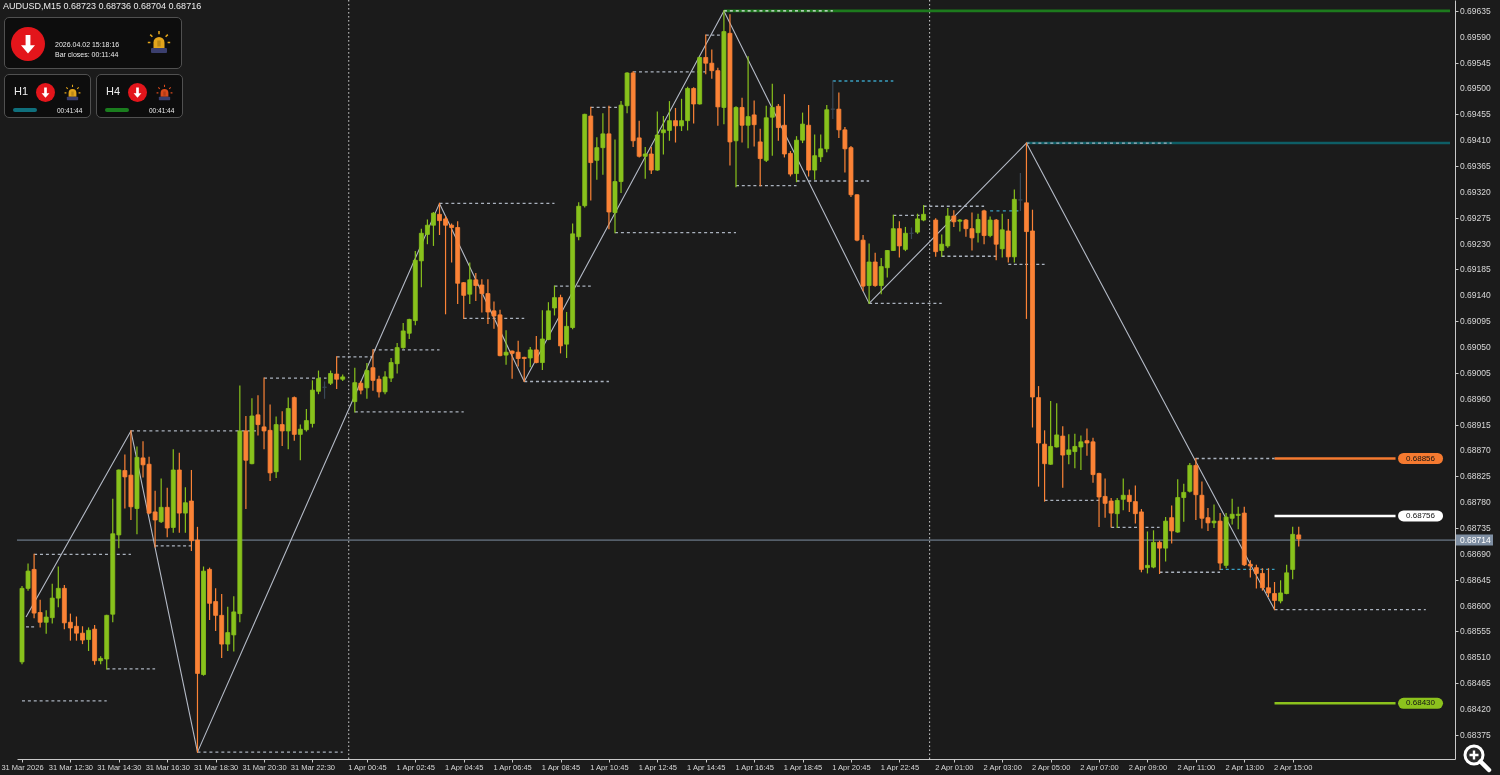  What do you see at coordinates (1475, 166) in the screenshot?
I see `y-tick-label: 0.69365` at bounding box center [1475, 166].